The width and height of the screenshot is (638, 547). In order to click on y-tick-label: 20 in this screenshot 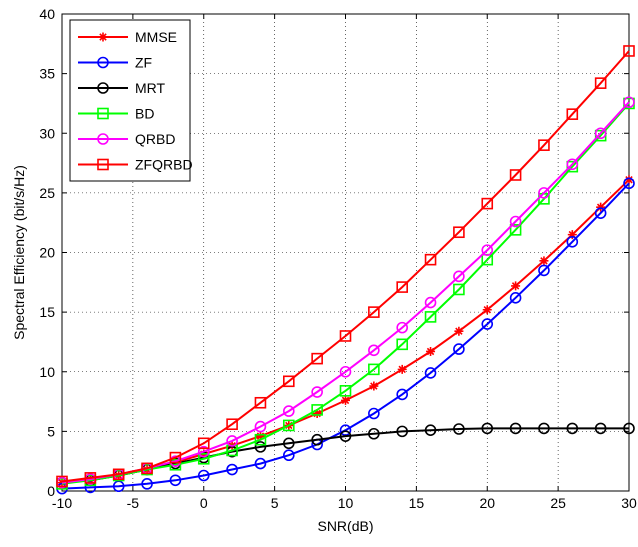, I will do `click(47, 253)`.